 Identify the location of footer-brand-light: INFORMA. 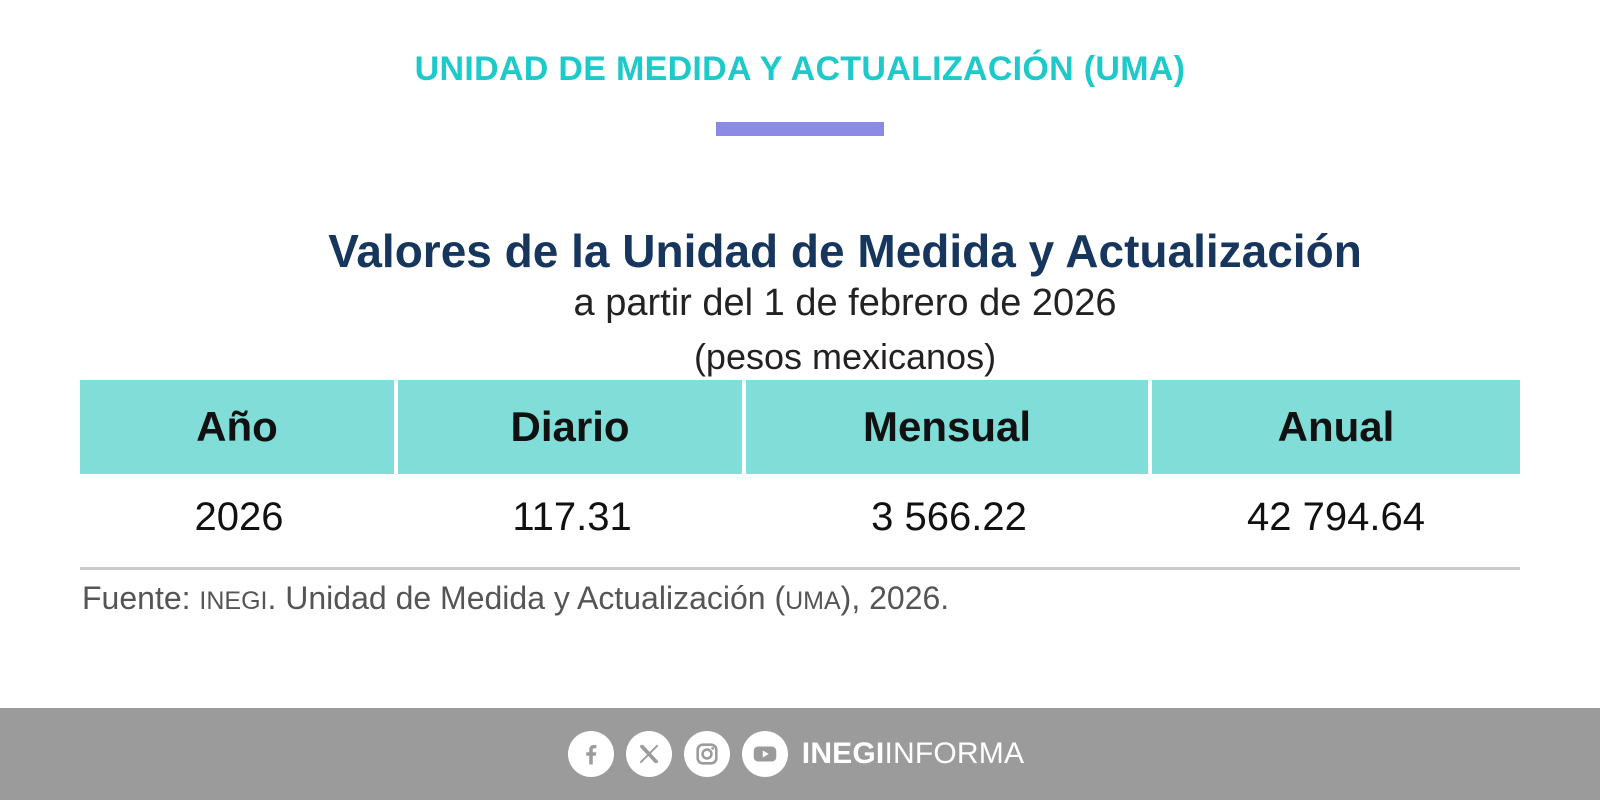
(954, 753).